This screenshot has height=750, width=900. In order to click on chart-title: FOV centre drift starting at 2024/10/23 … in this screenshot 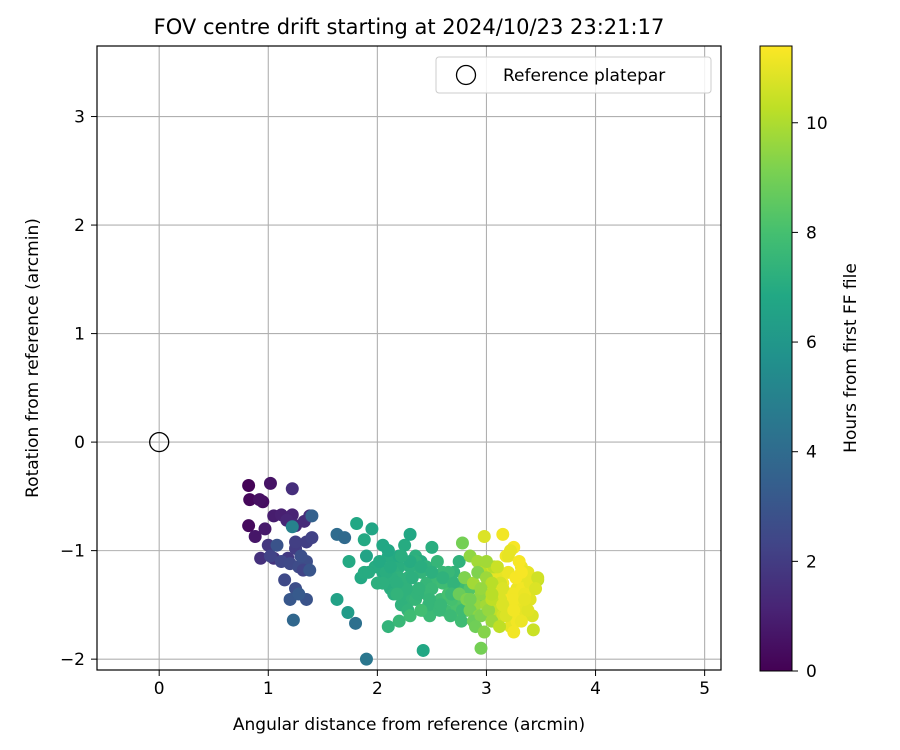, I will do `click(409, 27)`.